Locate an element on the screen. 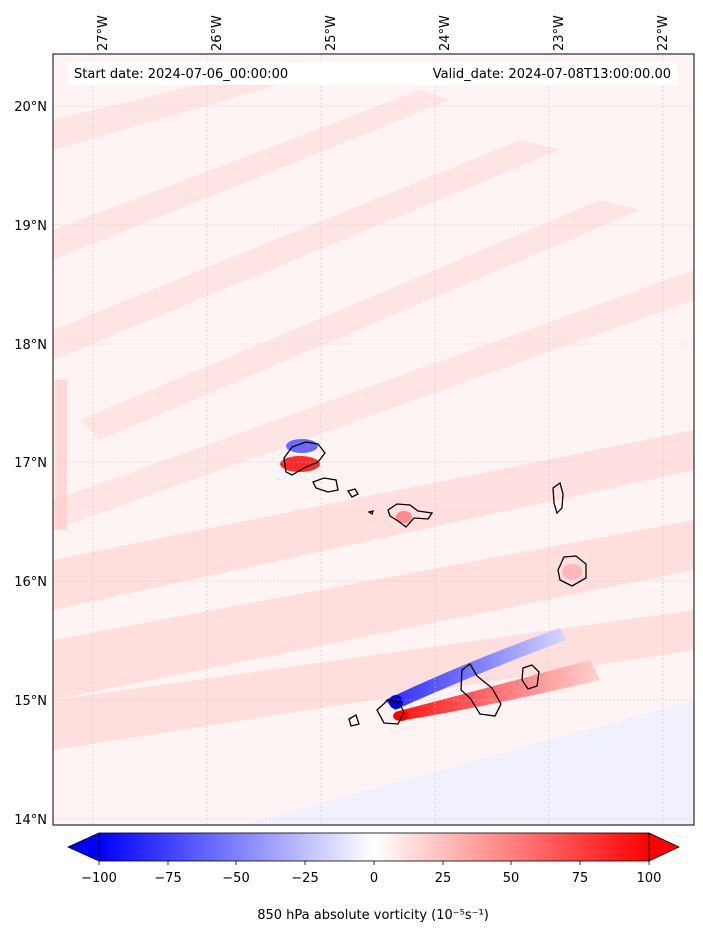 The width and height of the screenshot is (703, 936). island-branco is located at coordinates (370, 513).